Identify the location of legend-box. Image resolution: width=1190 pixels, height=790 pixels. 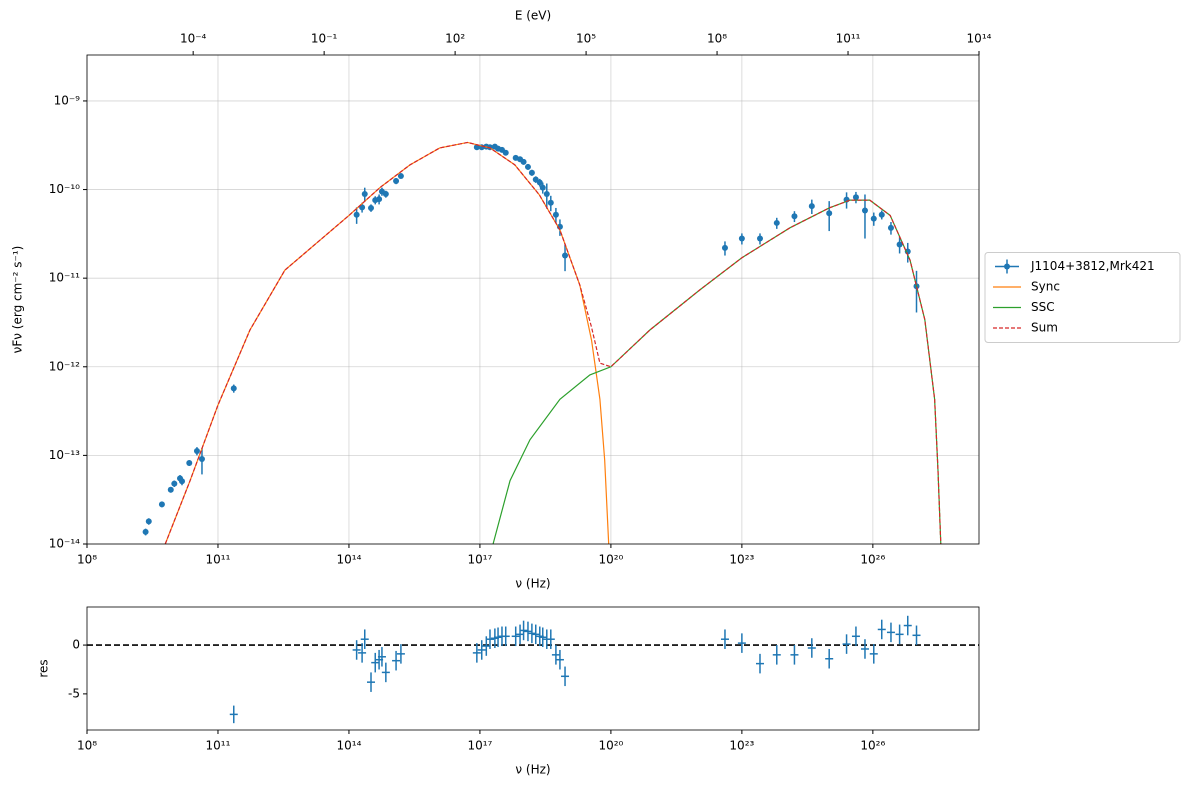
(1082, 297).